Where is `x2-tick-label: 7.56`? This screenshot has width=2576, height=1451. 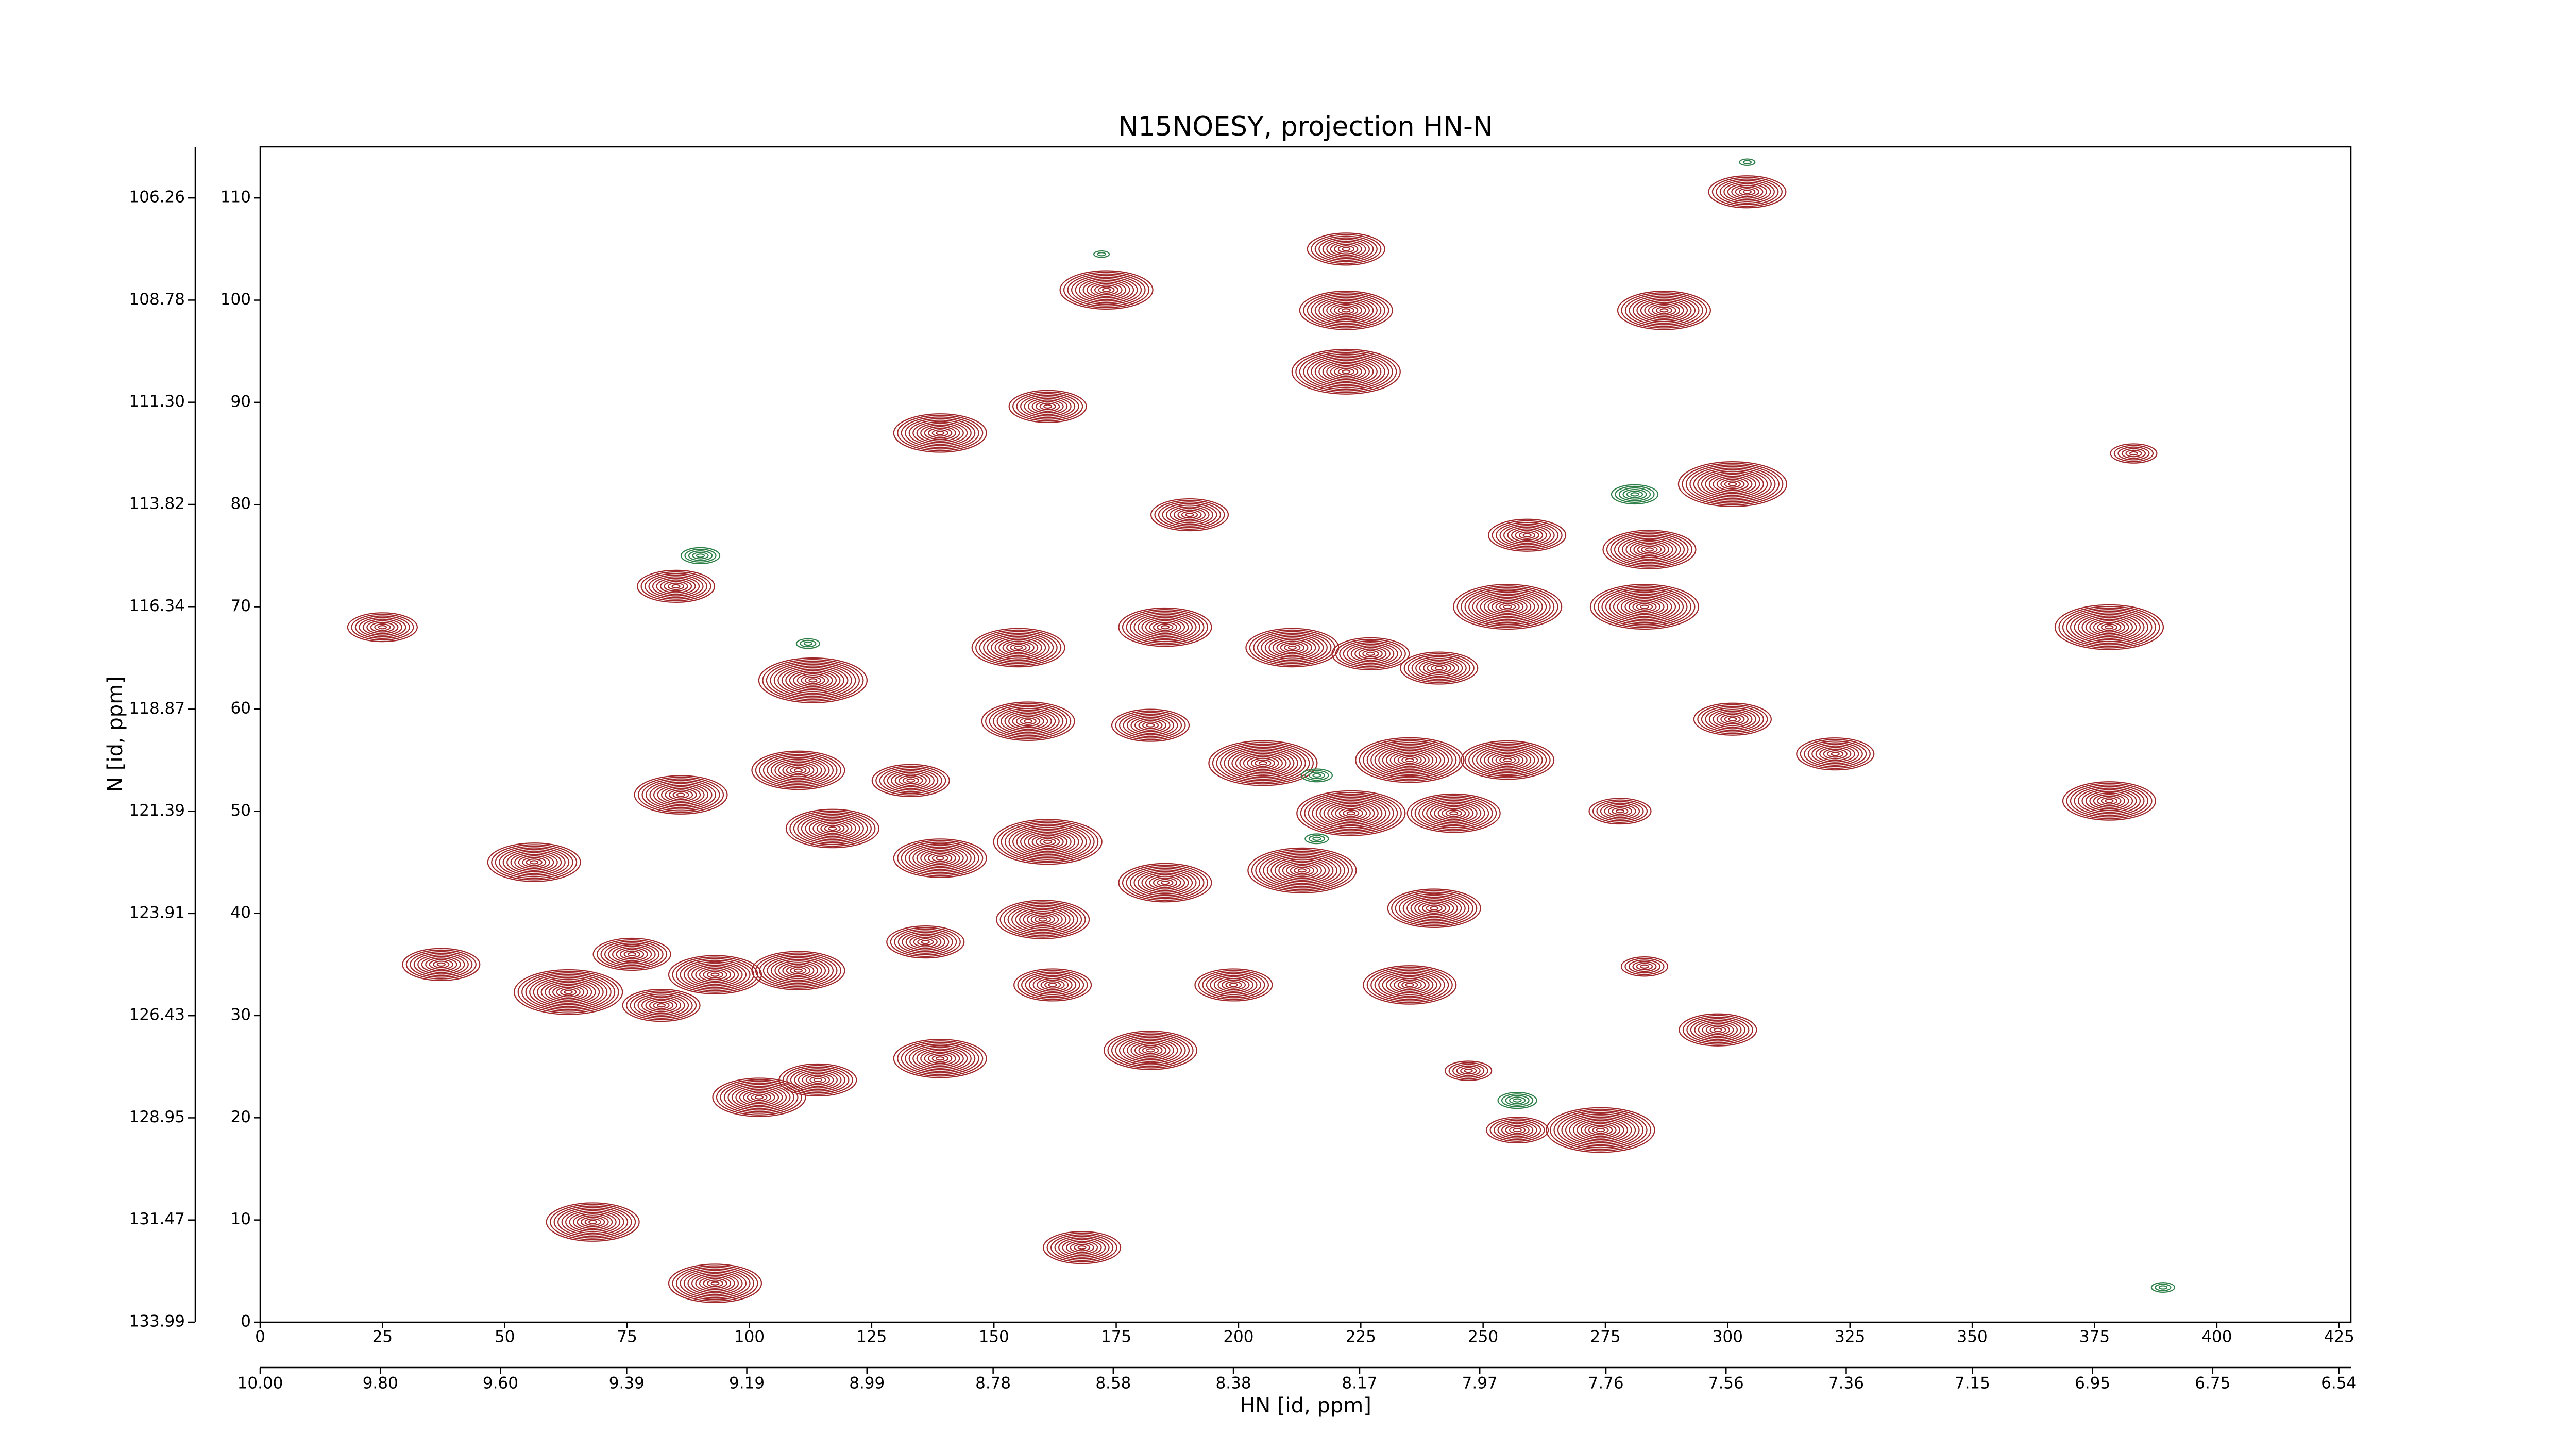
x2-tick-label: 7.56 is located at coordinates (1726, 1383).